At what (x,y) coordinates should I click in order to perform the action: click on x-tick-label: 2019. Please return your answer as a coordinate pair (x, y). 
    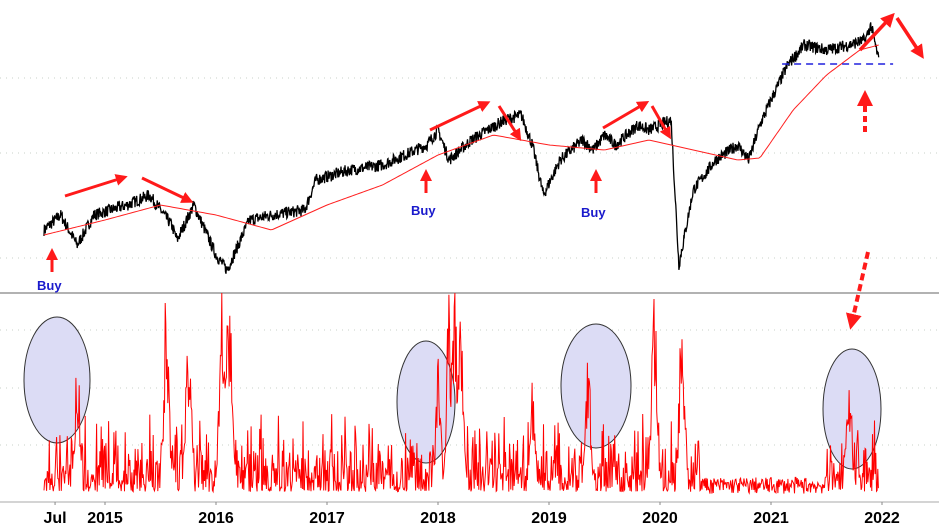
    Looking at the image, I should click on (549, 518).